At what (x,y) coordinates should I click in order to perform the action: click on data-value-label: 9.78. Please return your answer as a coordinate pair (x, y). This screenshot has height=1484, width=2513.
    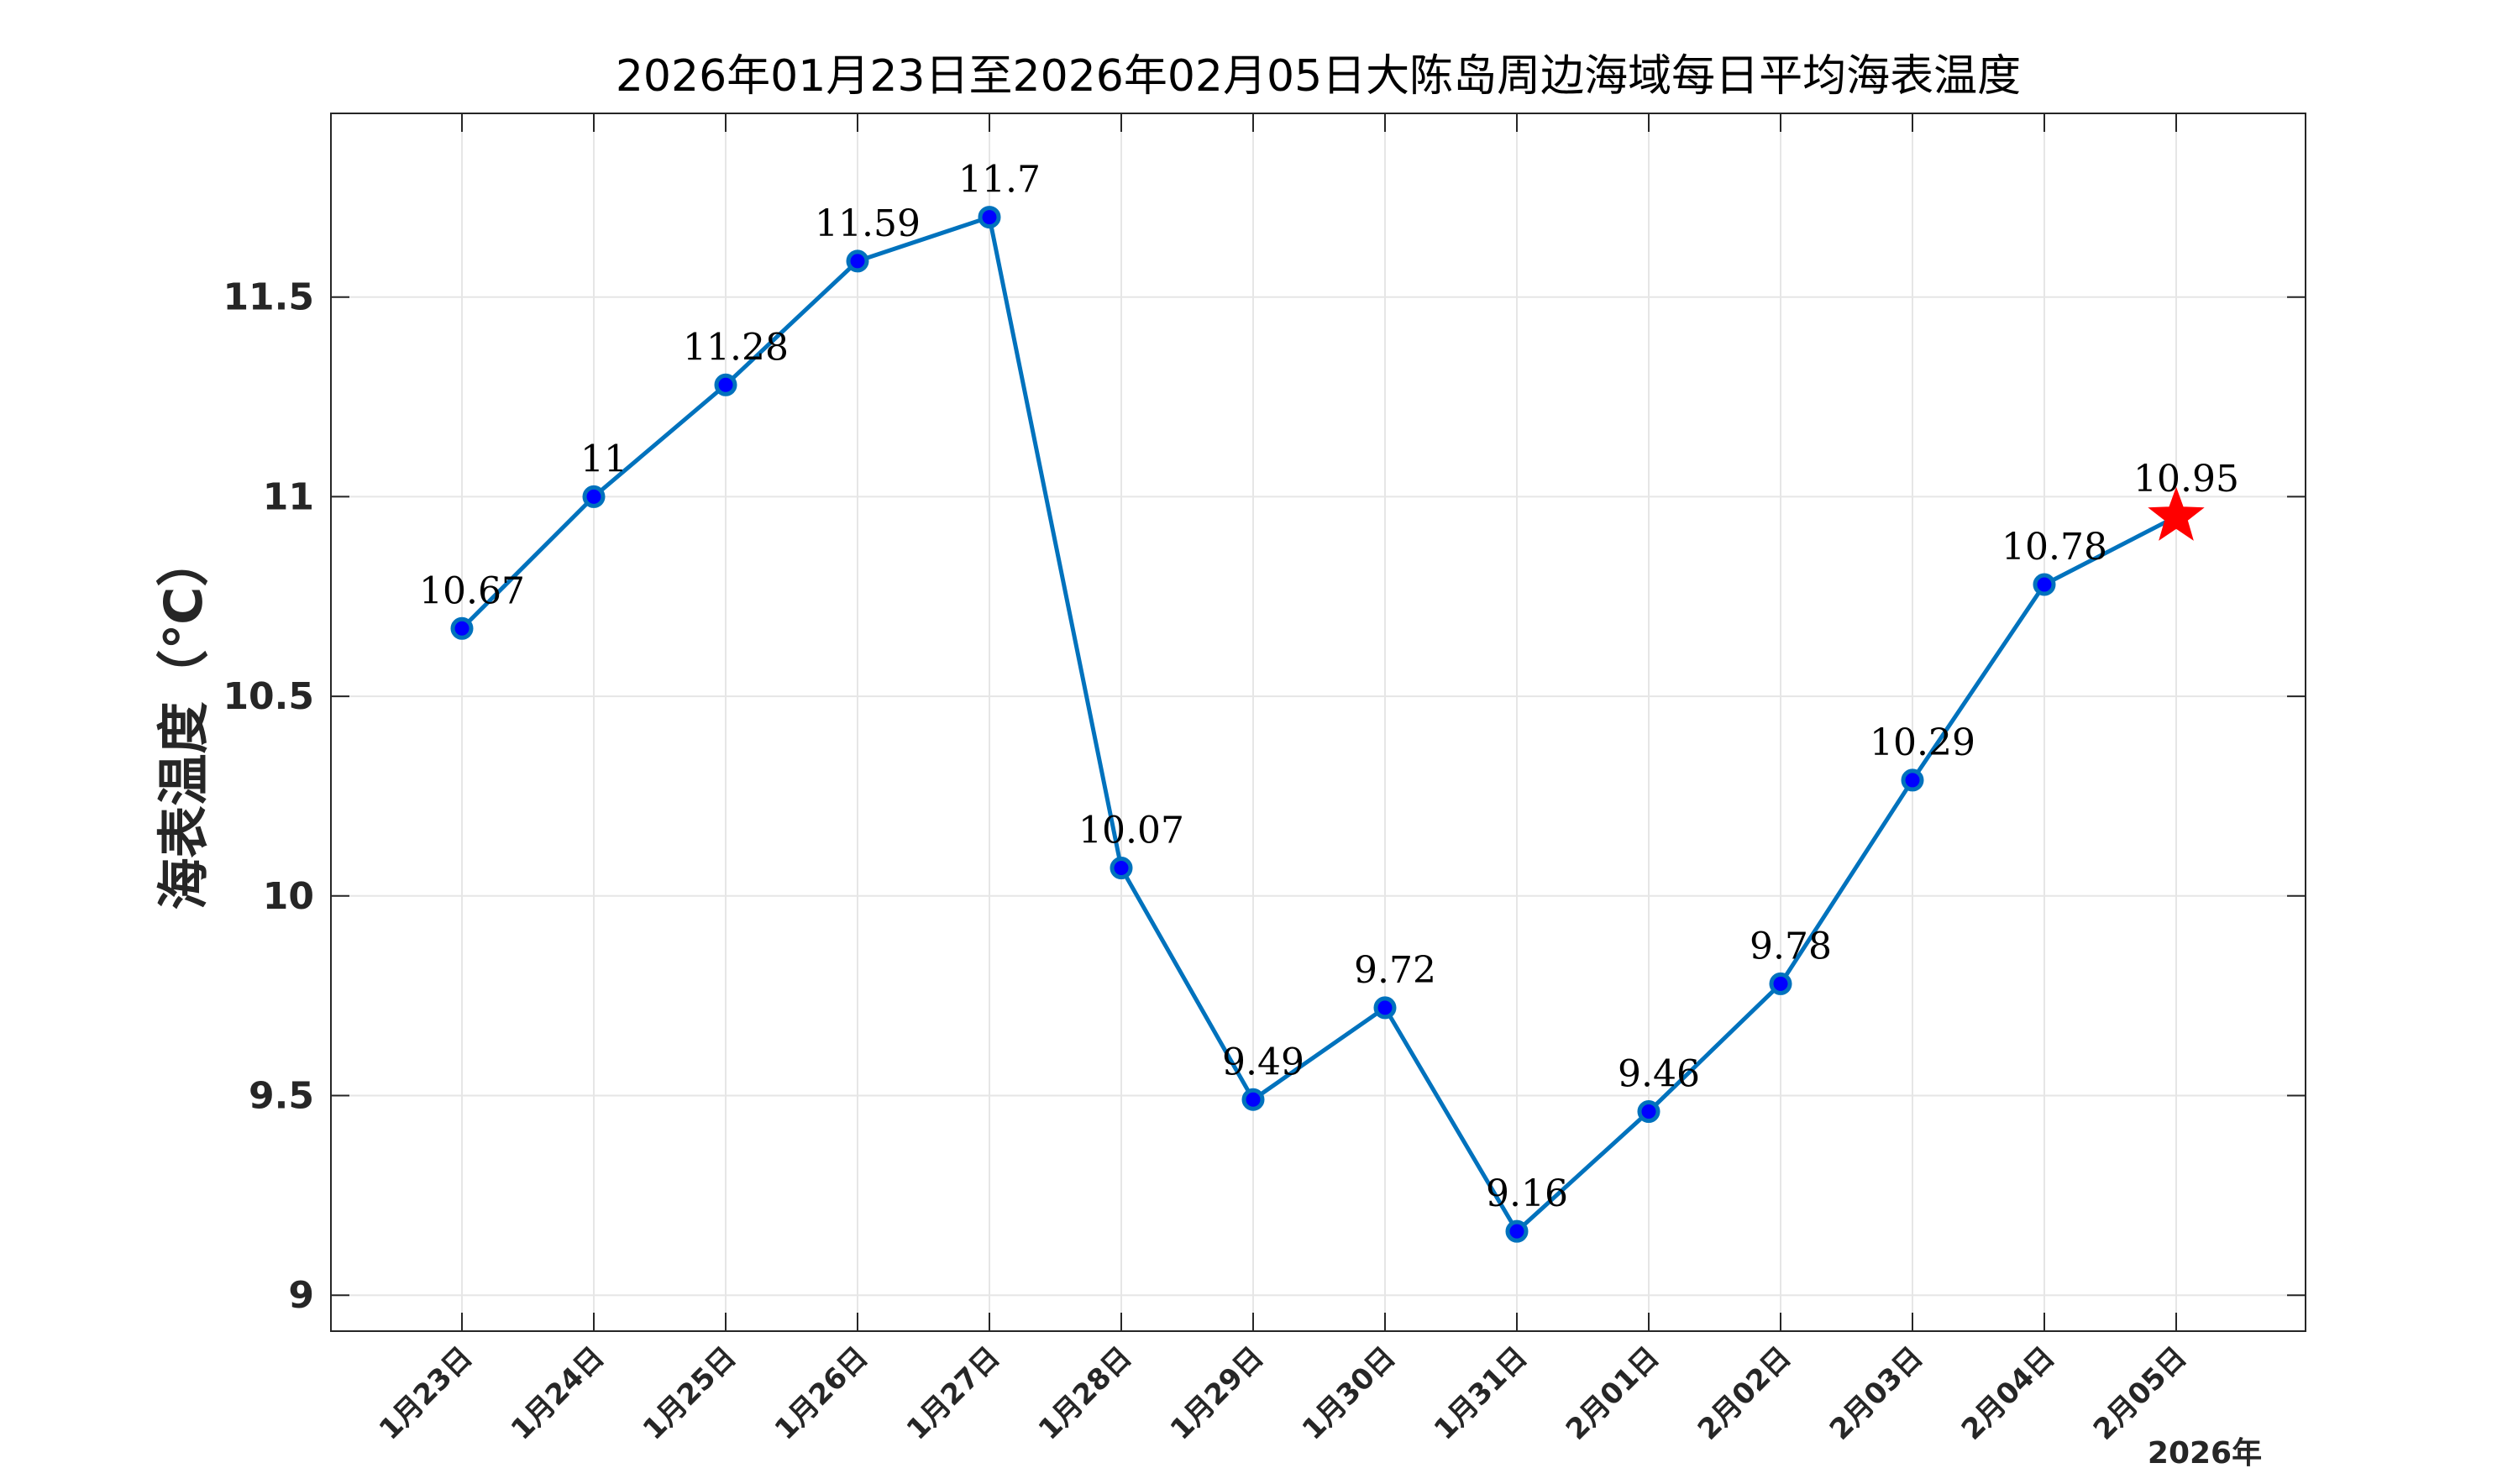
    Looking at the image, I should click on (1791, 946).